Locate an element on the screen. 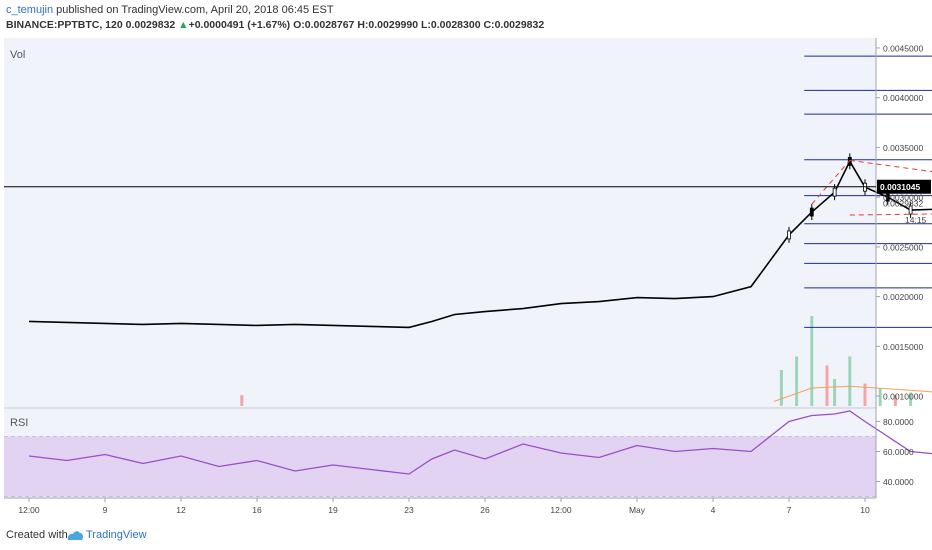  price-tick-label: 0.0035000 is located at coordinates (903, 148).